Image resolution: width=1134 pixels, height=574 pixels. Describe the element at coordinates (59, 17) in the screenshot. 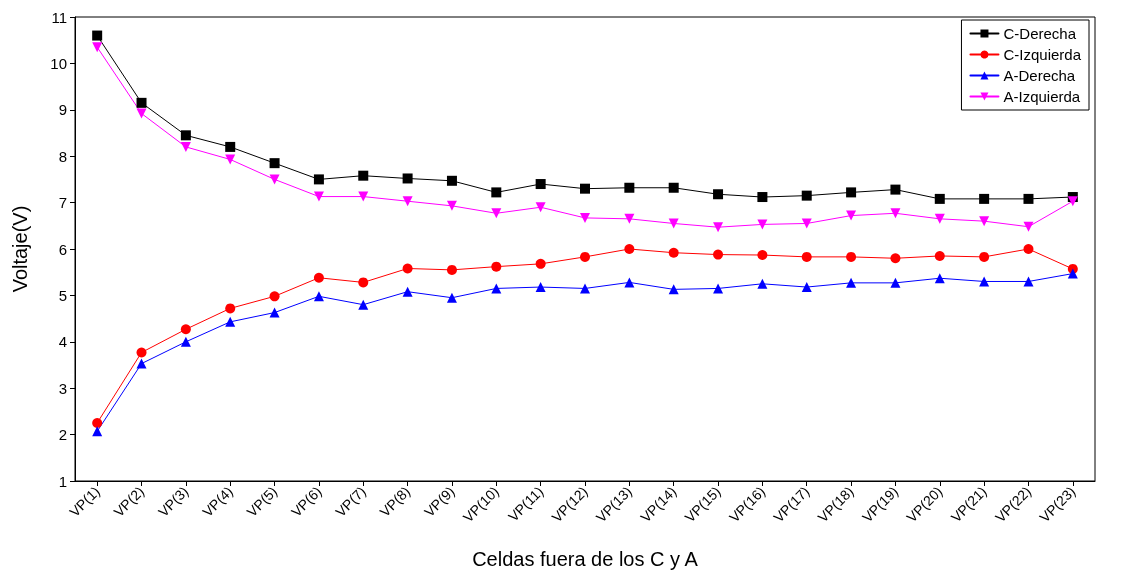

I see `y-tick-label: 11` at that location.